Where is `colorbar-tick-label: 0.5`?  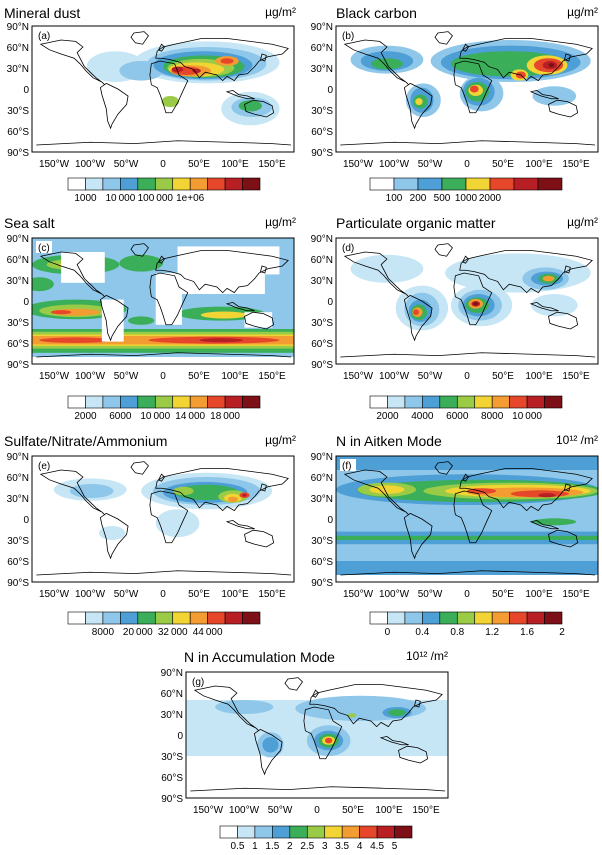
colorbar-tick-label: 0.5 is located at coordinates (238, 845).